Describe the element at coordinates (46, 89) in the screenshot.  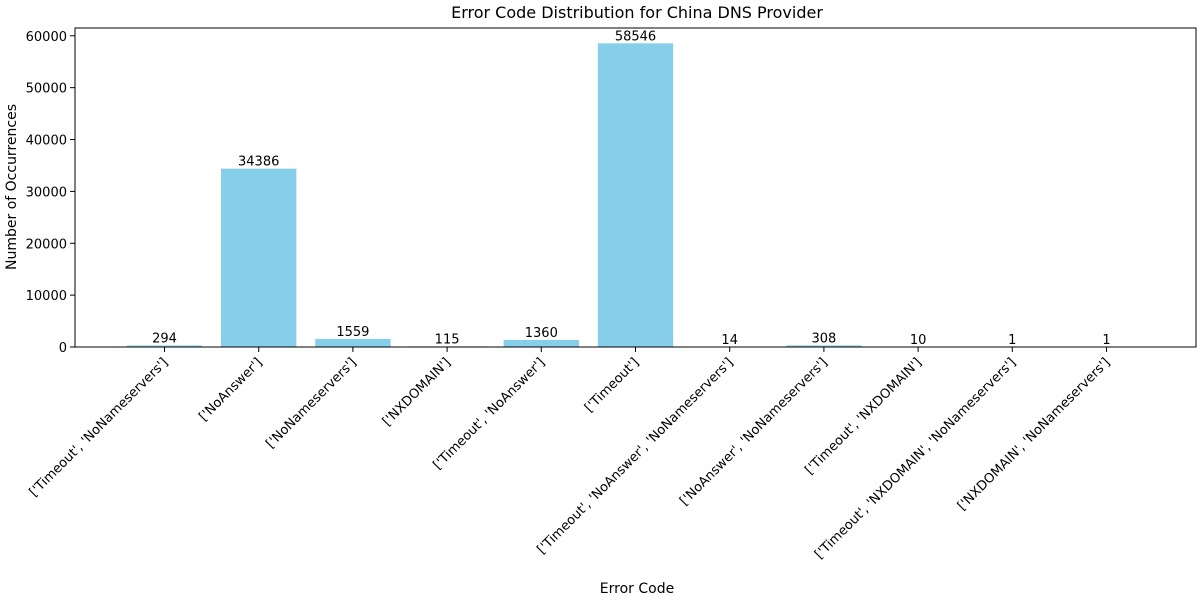
I see `y-tick-label: 50000` at that location.